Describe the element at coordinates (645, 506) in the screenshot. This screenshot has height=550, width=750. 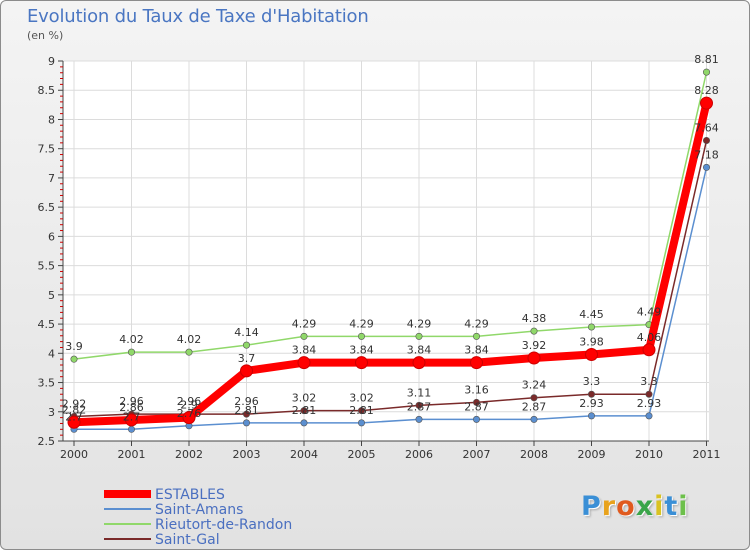
I see `brand-letter: x` at that location.